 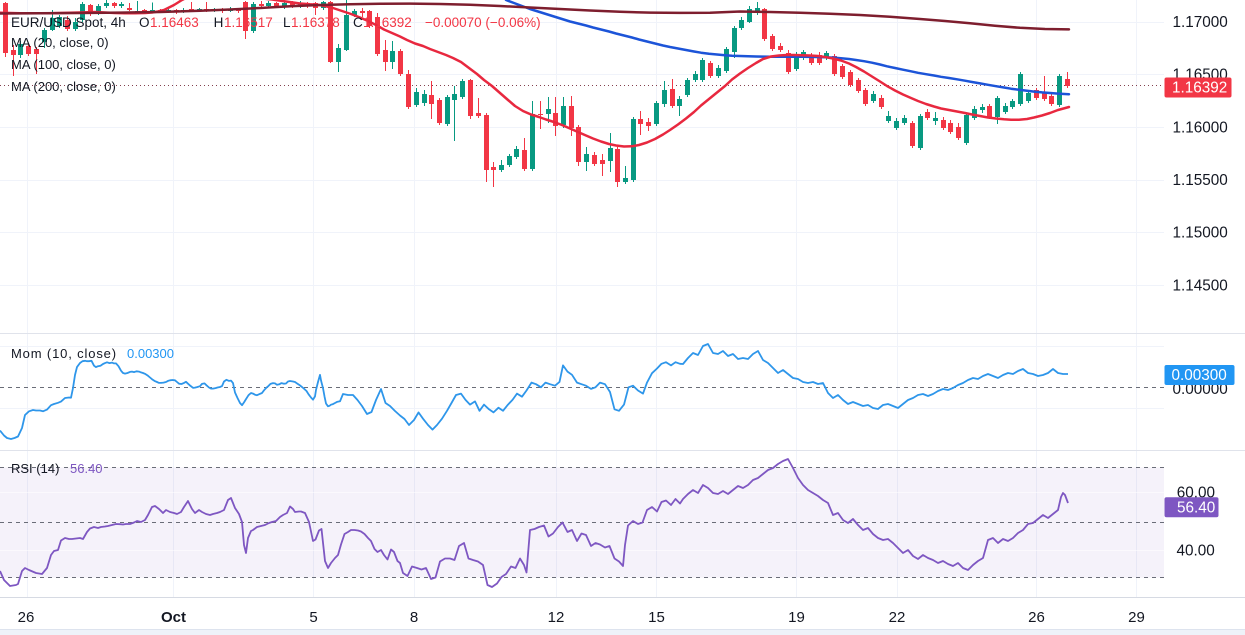 What do you see at coordinates (556, 617) in the screenshot?
I see `svg-text: 12` at bounding box center [556, 617].